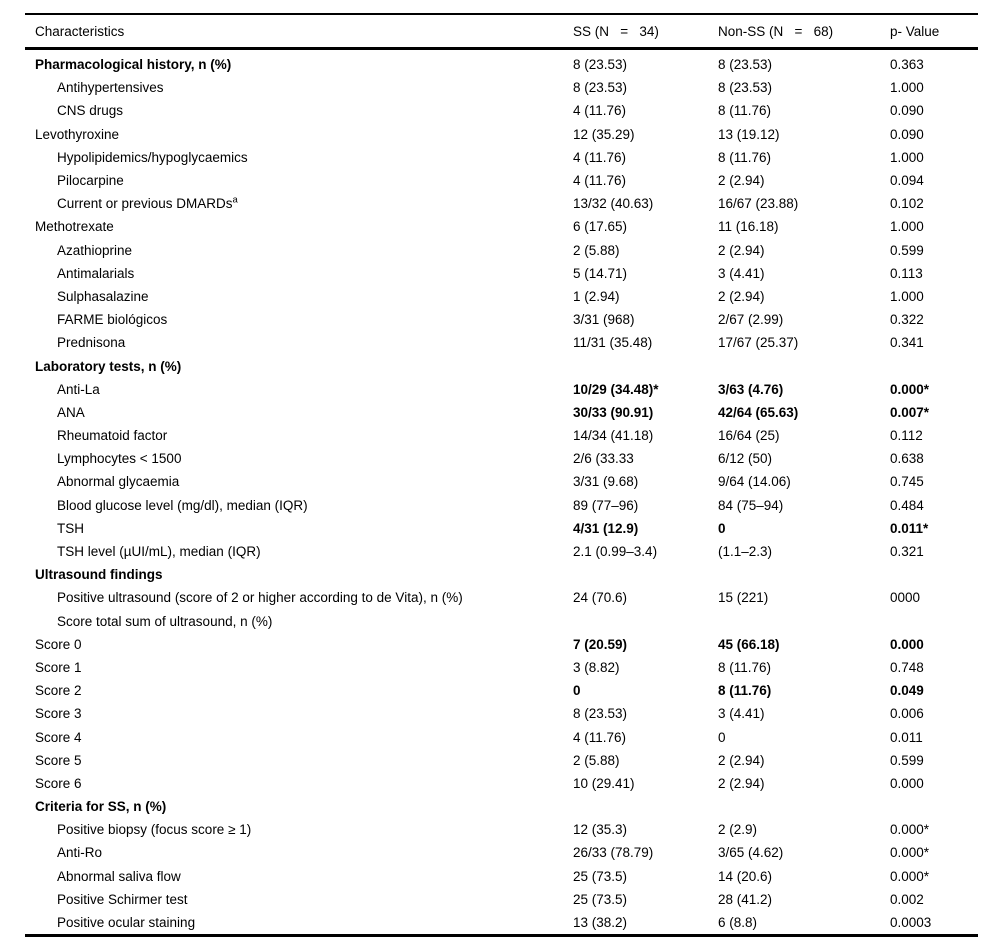 The image size is (1000, 950). I want to click on ss-value-cell: 8 (23.53), so click(600, 714).